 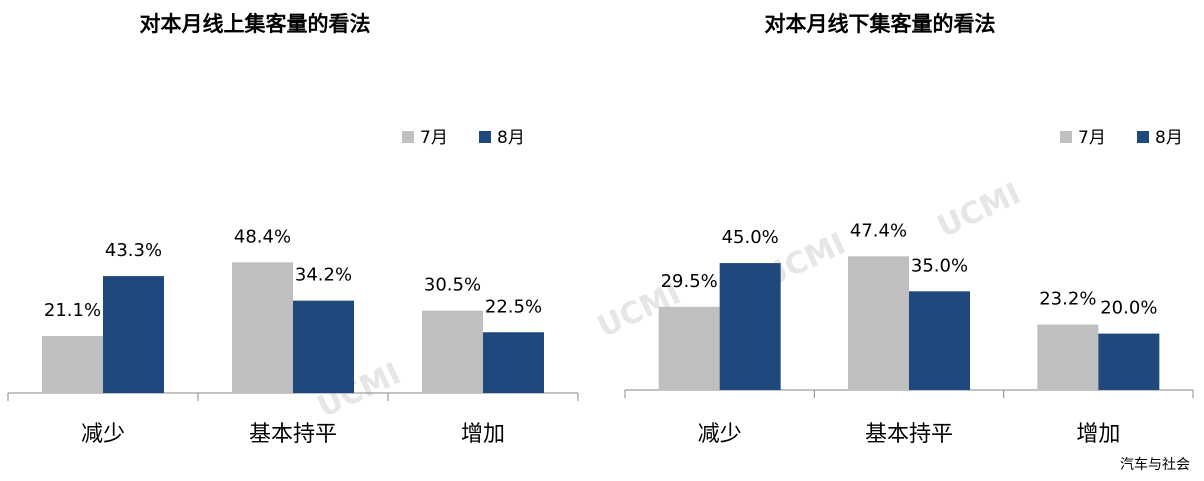 I want to click on value-label: 48.4%, so click(x=262, y=236).